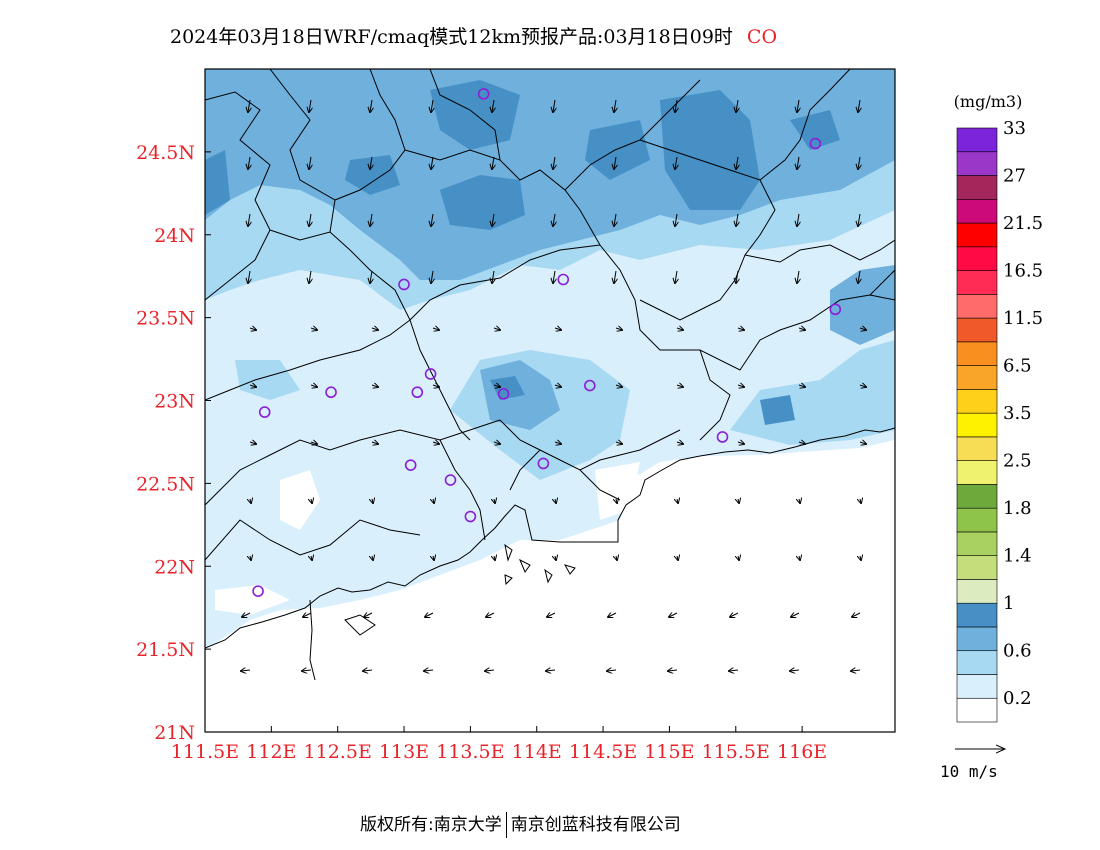  What do you see at coordinates (431, 825) in the screenshot?
I see `copyright-left: 版权所有:南京大学` at bounding box center [431, 825].